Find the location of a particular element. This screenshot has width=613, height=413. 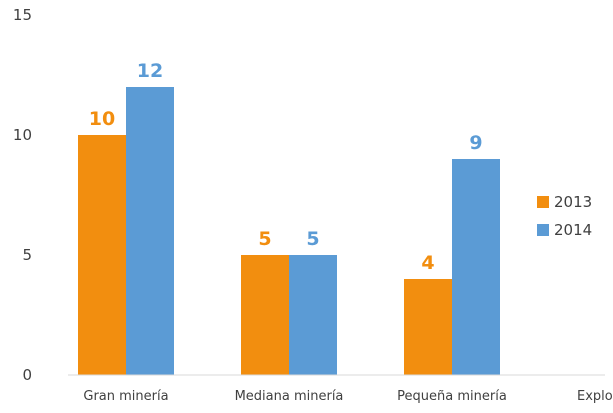

legend-swatch-2013 is located at coordinates (543, 202).